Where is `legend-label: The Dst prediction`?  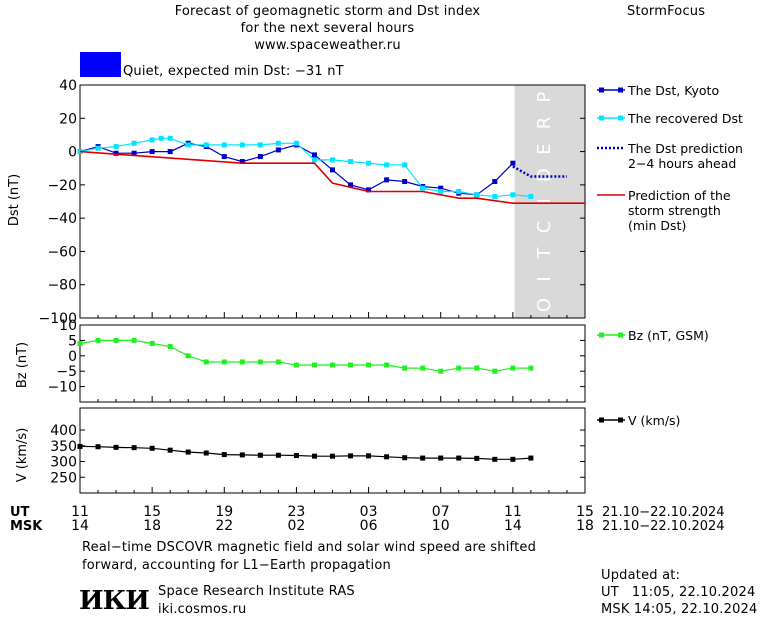
legend-label: The Dst prediction is located at coordinates (685, 148).